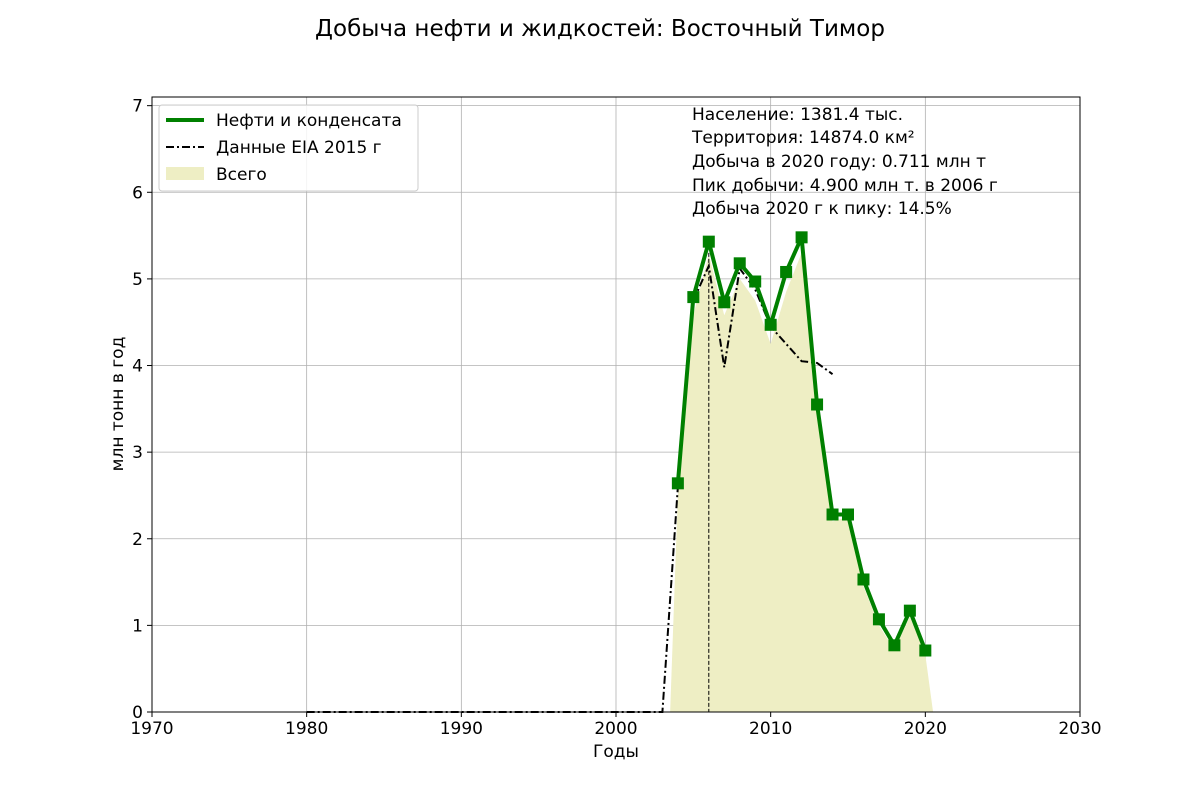  Describe the element at coordinates (306, 729) in the screenshot. I see `x-tick-label: 1980` at that location.